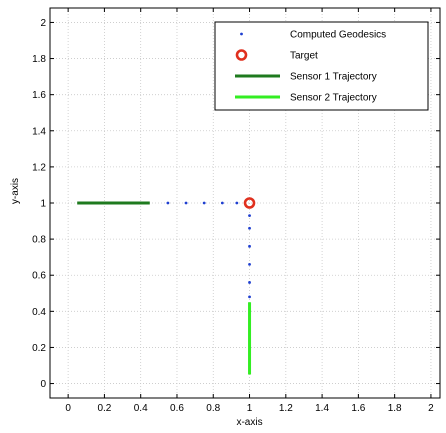  Describe the element at coordinates (43, 204) in the screenshot. I see `y-tick-label: 1` at that location.